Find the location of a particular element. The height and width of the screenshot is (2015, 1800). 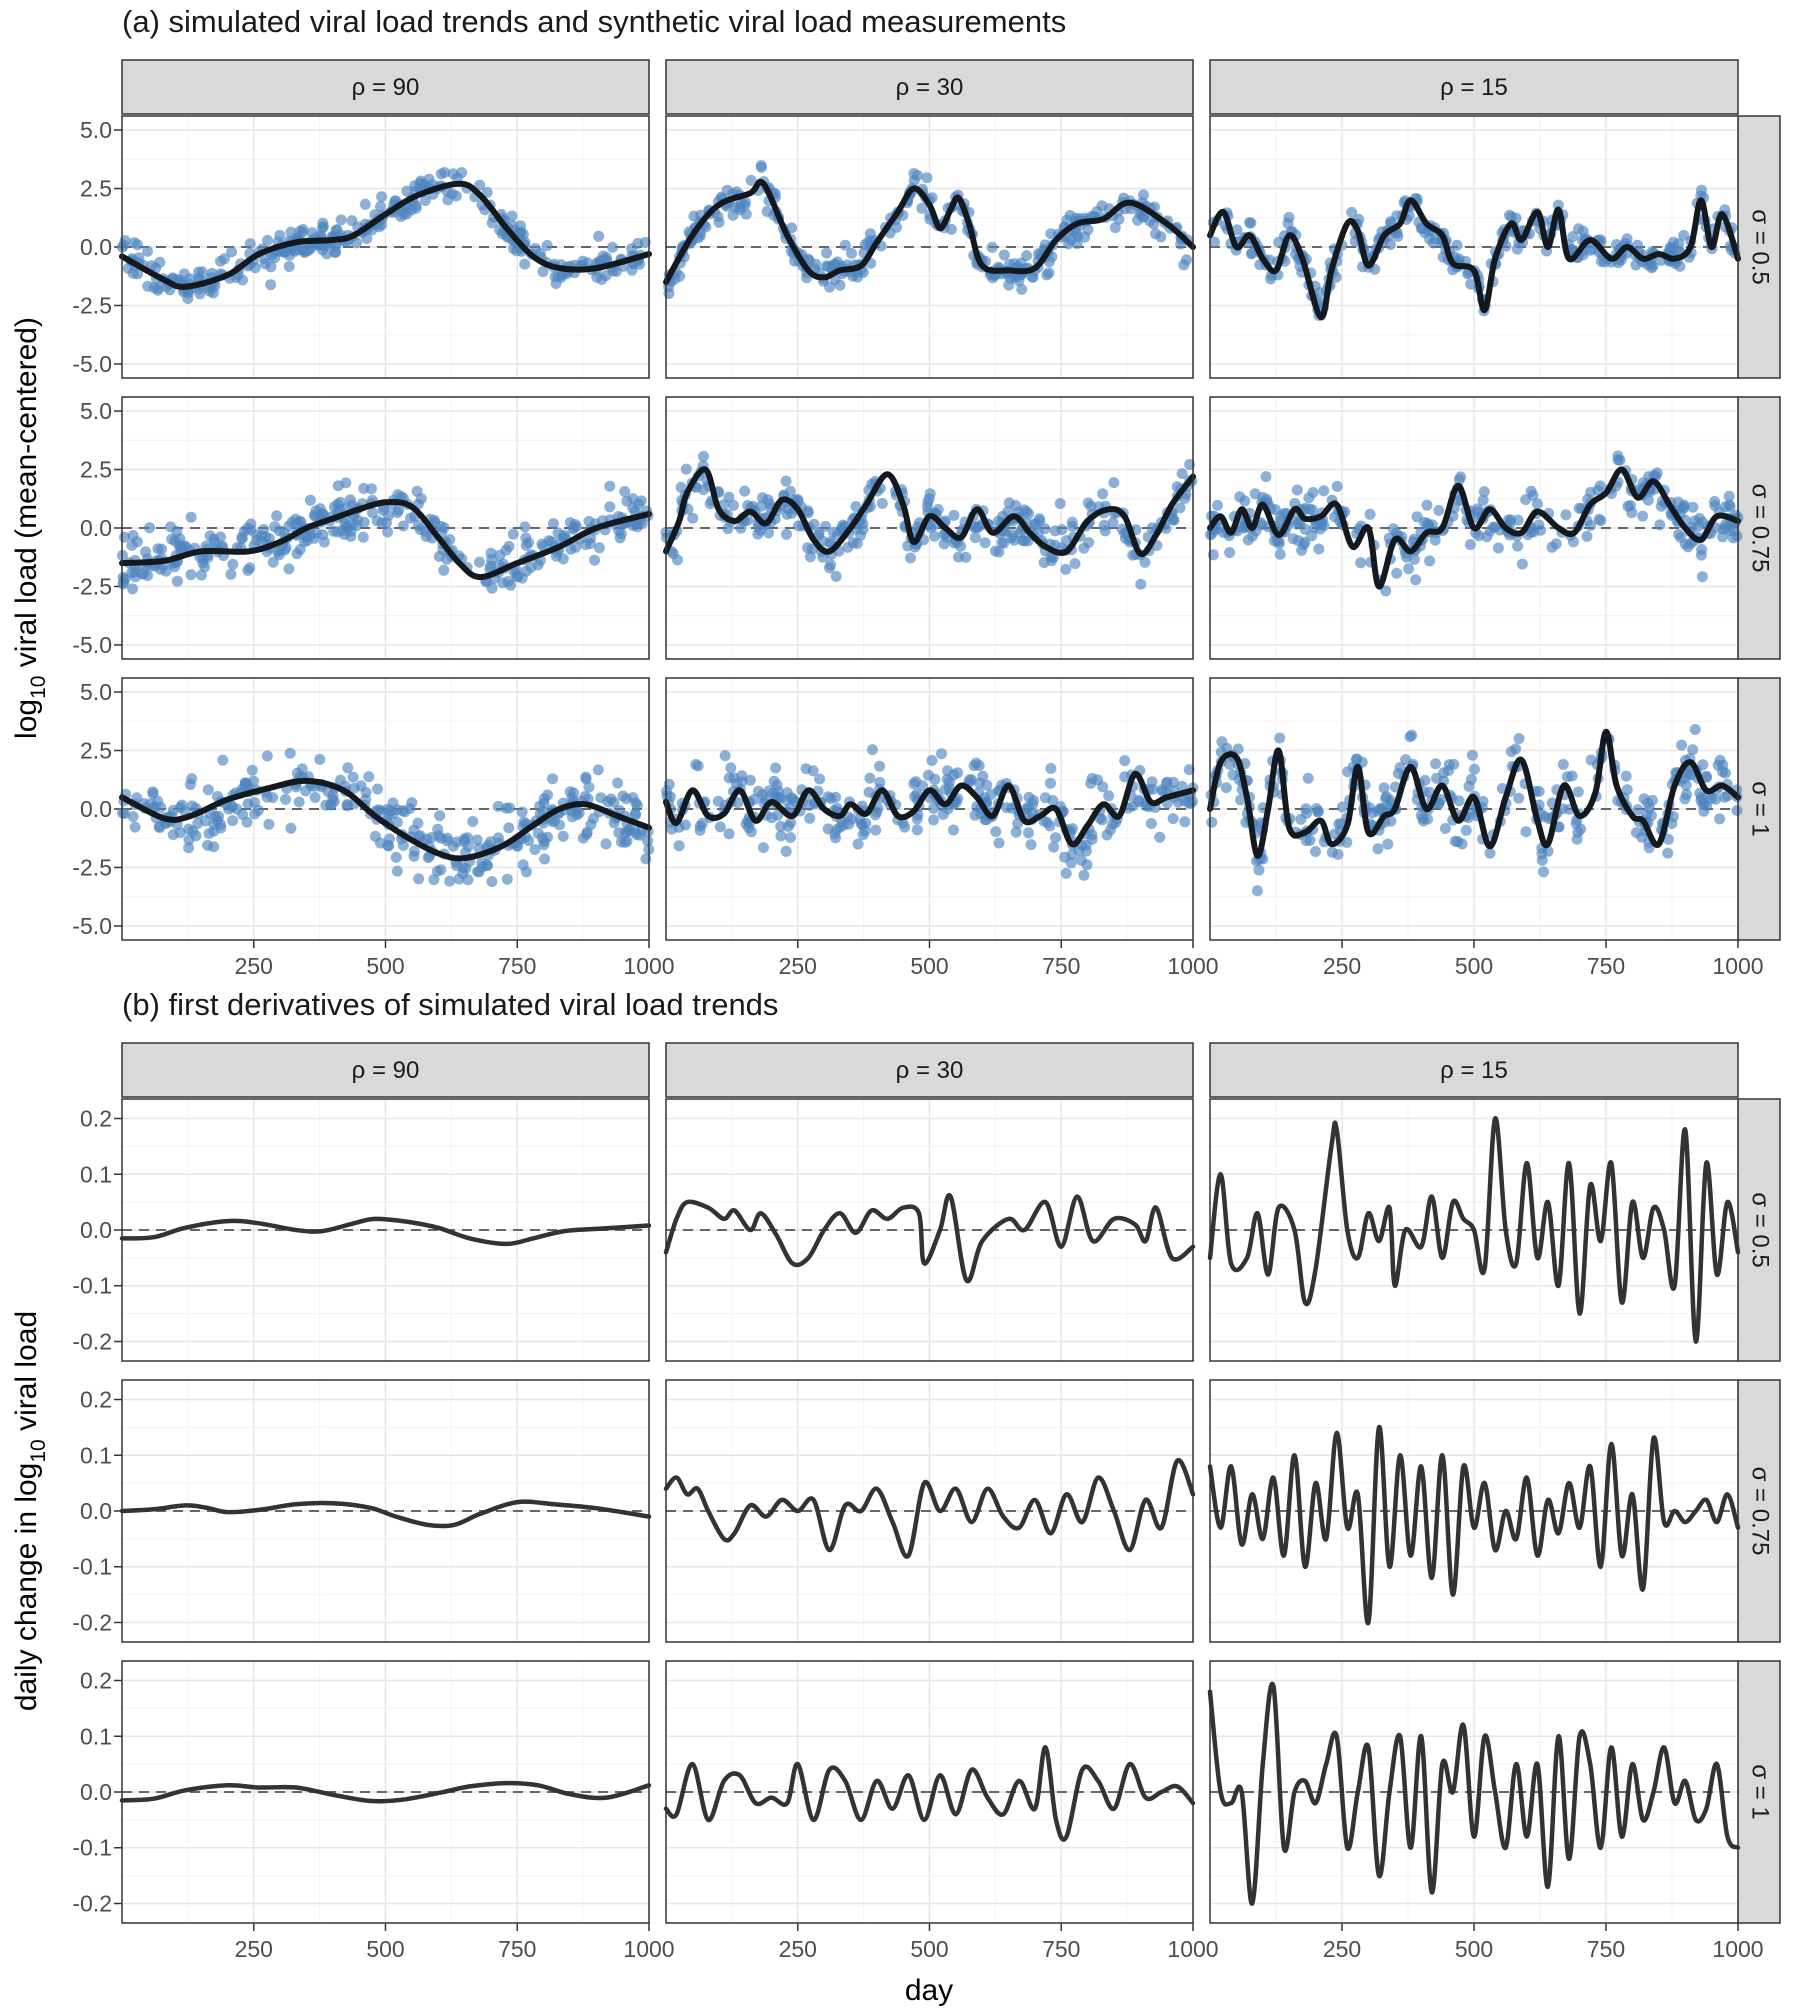

x-tick-label: 1000 is located at coordinates (1737, 1949).